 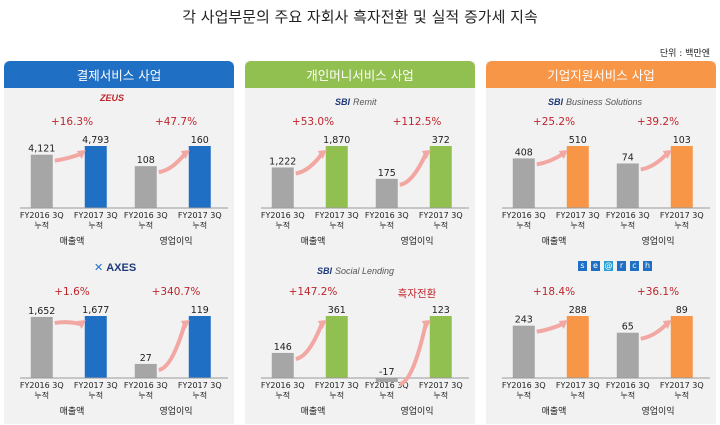 I want to click on growth-label: +112.5%, so click(x=417, y=122).